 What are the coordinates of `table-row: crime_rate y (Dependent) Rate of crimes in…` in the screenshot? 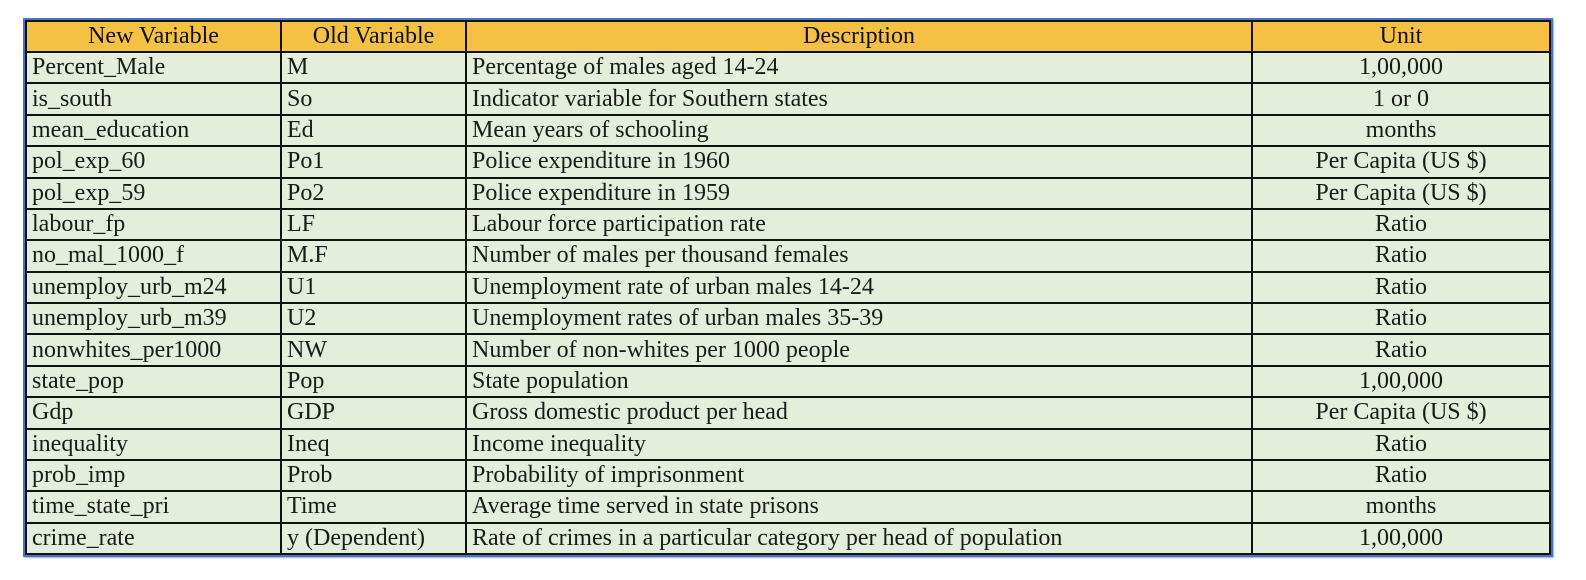 It's located at (788, 538).